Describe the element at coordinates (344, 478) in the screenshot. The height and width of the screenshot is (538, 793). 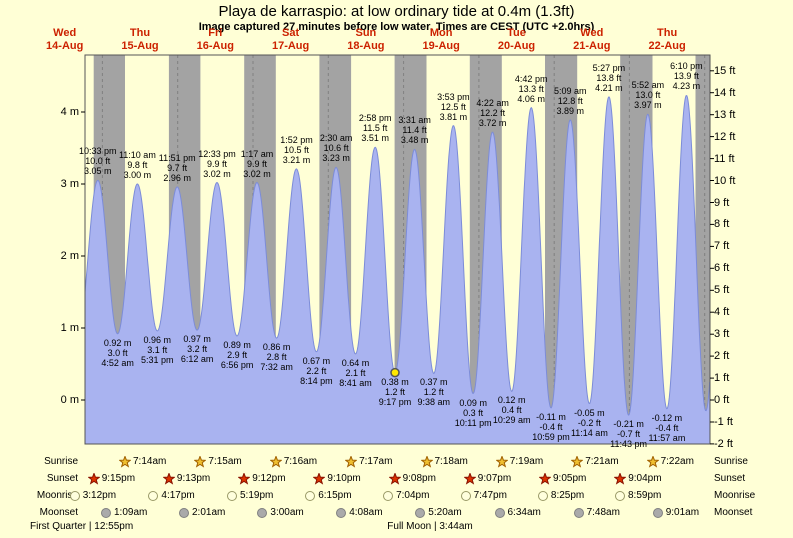
I see `sunset-time: 9:10pm` at that location.